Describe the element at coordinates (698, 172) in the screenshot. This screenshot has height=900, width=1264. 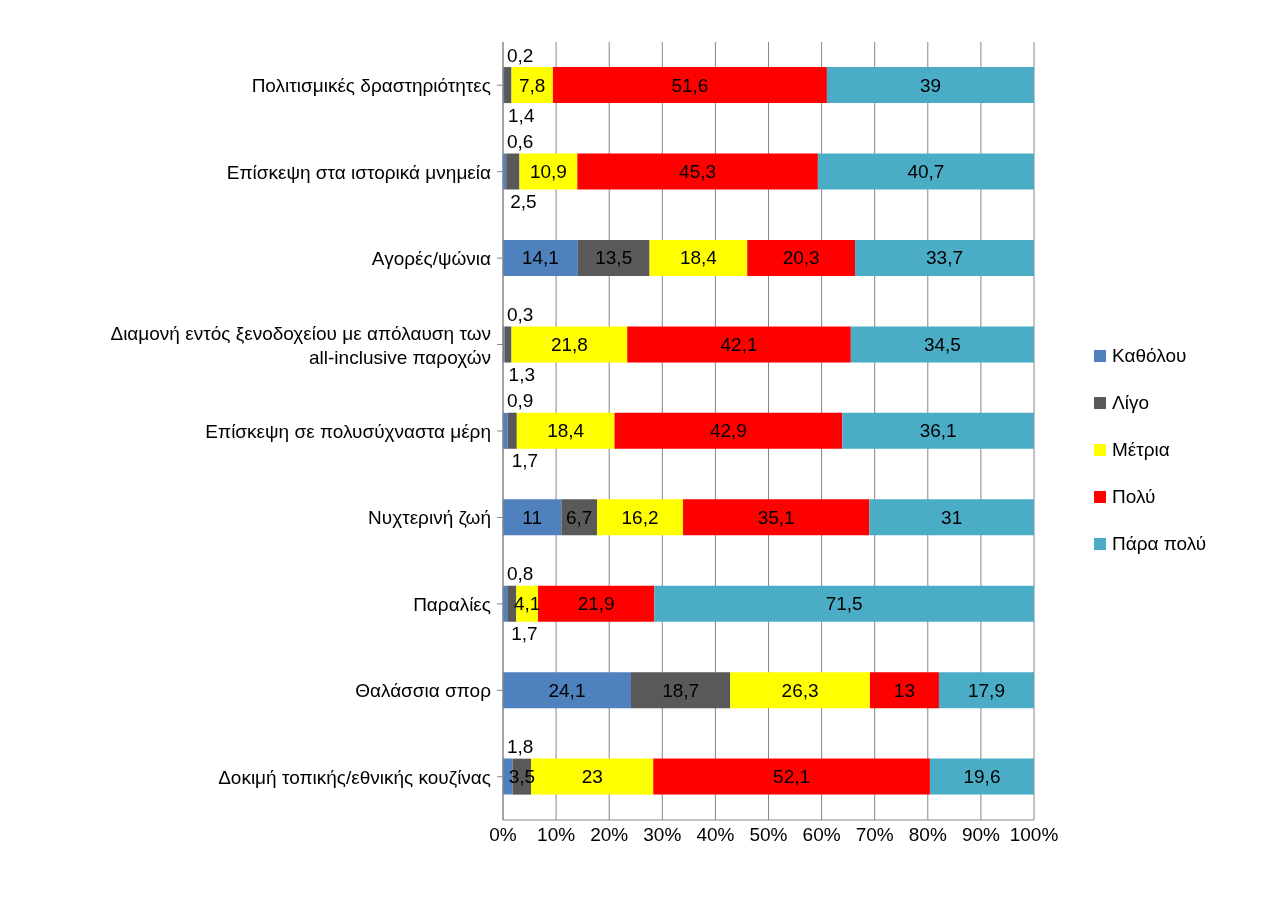
I see `data-label: 45,3` at that location.